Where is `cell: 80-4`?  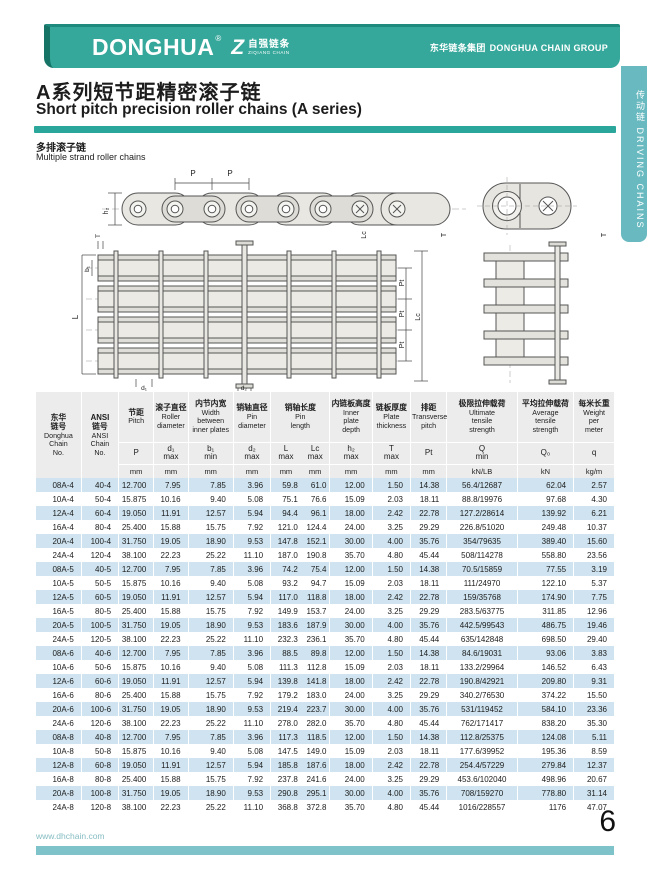 cell: 80-4 is located at coordinates (99, 527).